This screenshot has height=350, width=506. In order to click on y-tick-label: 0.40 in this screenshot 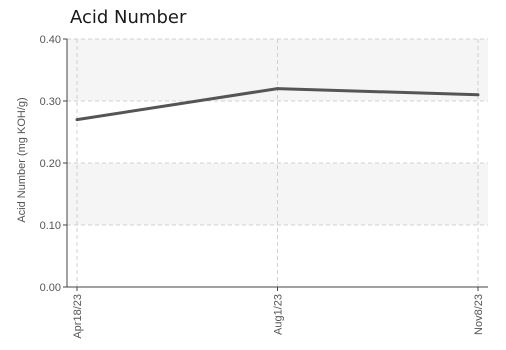, I will do `click(50, 40)`.